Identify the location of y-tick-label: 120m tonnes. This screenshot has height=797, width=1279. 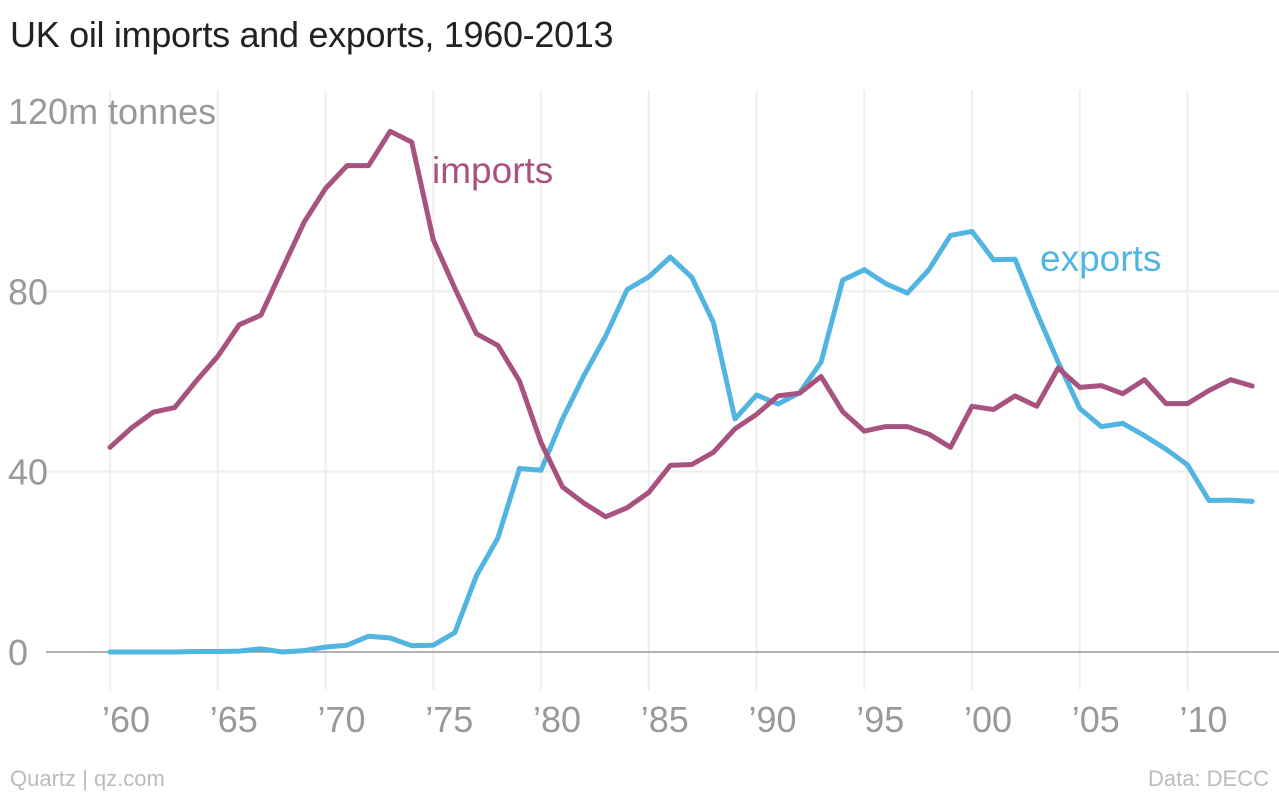
(112, 111).